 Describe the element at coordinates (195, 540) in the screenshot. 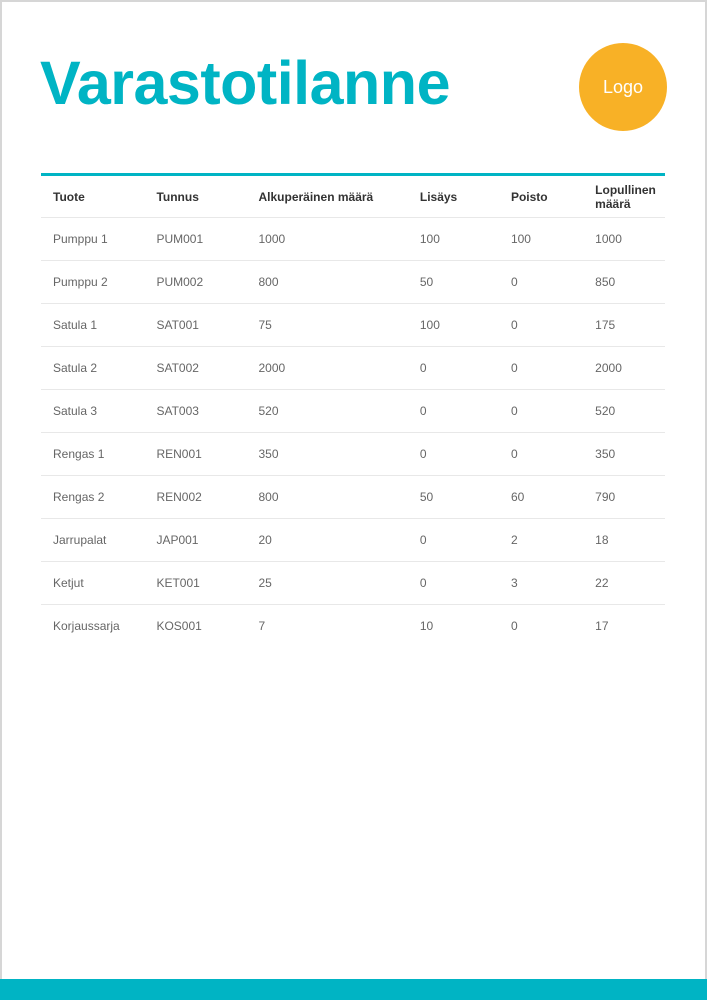

I see `table-cell: JAP001` at that location.